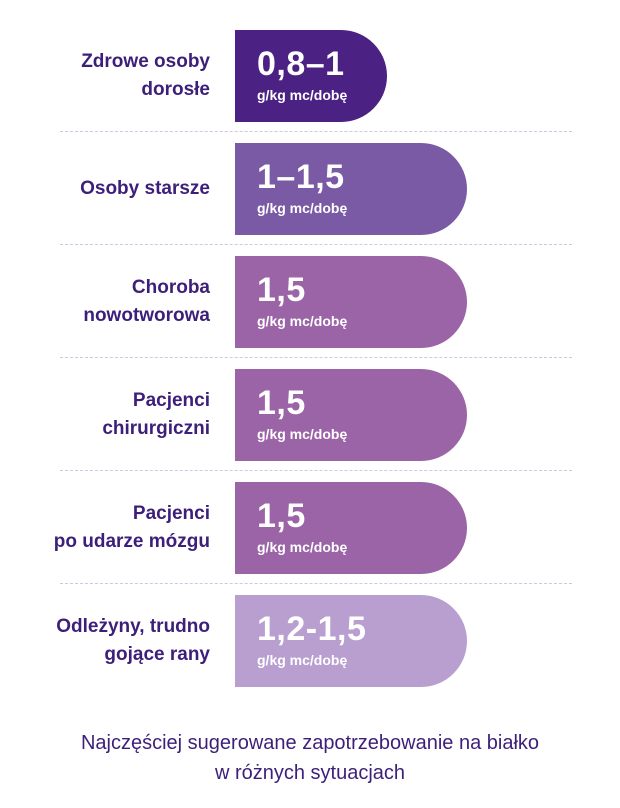 The width and height of the screenshot is (620, 808). What do you see at coordinates (145, 75) in the screenshot?
I see `category-label: Zdrowe osoby dorosłe` at bounding box center [145, 75].